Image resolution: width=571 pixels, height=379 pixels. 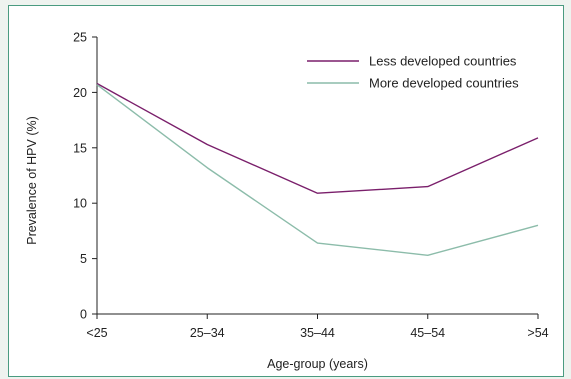 What do you see at coordinates (80, 93) in the screenshot?
I see `y-tick-label: 20` at bounding box center [80, 93].